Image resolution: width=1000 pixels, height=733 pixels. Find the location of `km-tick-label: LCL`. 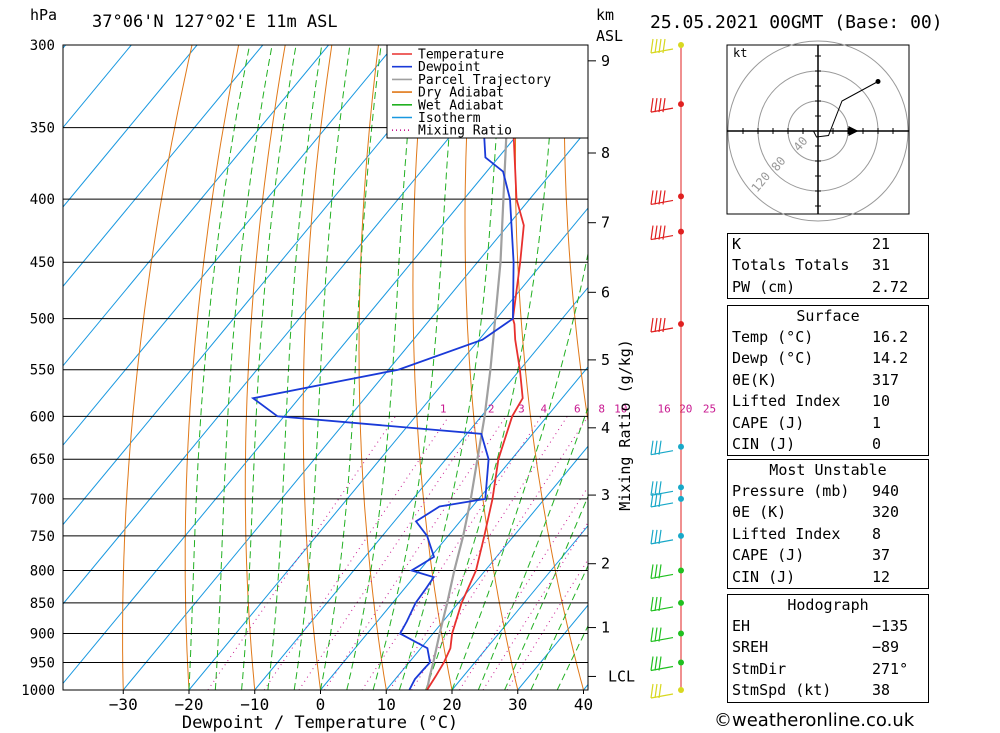

km-tick-label: LCL is located at coordinates (621, 676).